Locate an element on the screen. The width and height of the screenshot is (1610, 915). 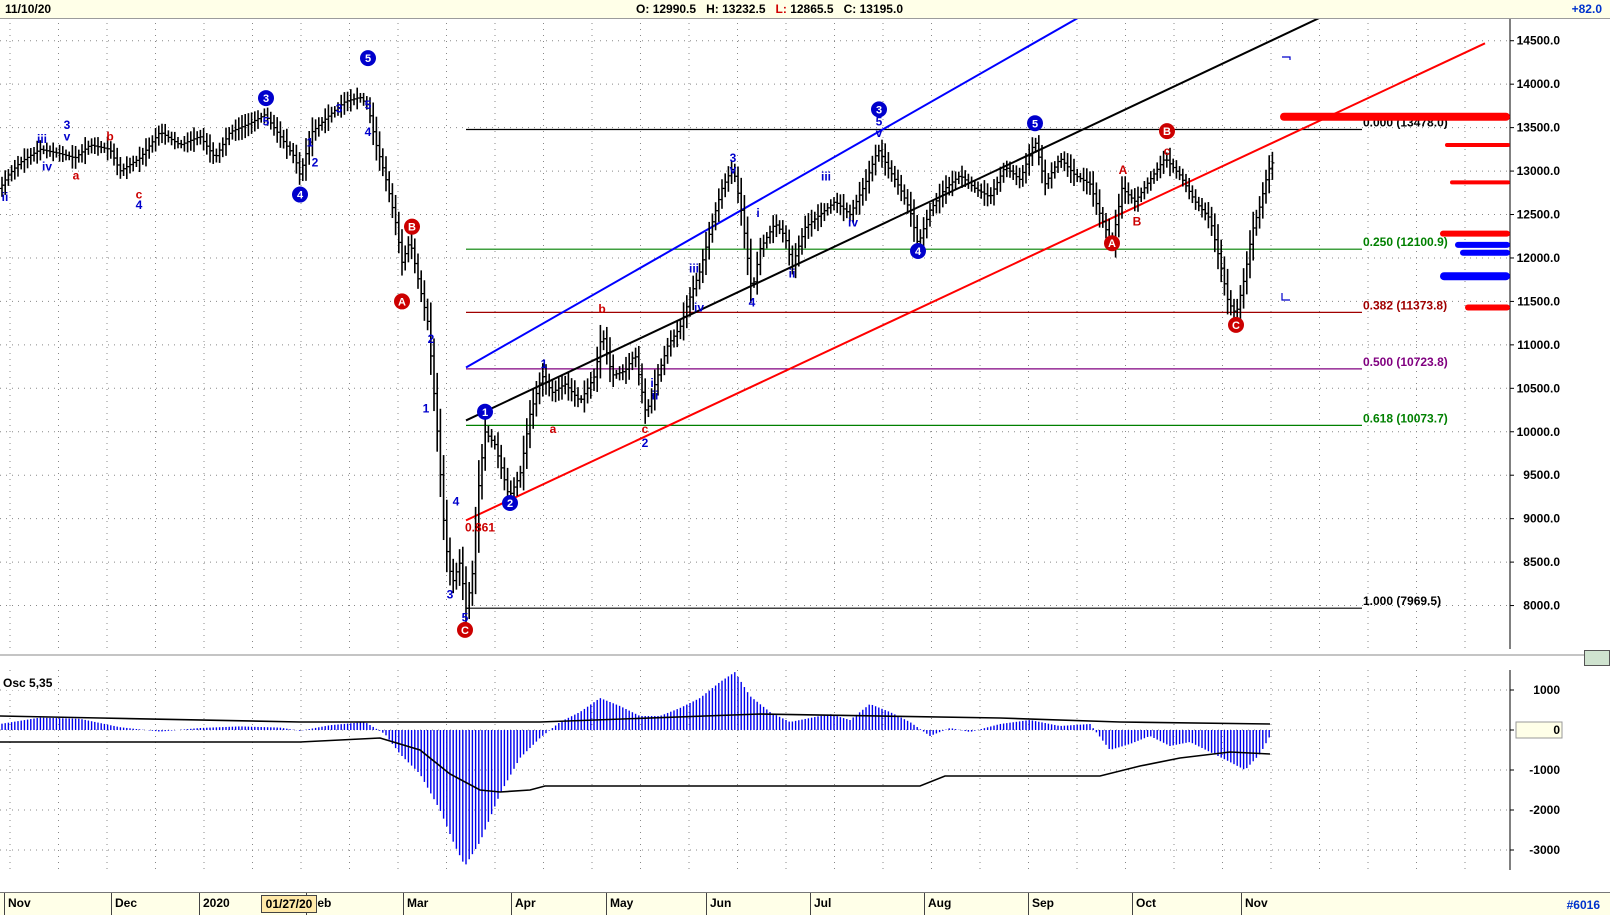
month-label: 2020 is located at coordinates (216, 903).